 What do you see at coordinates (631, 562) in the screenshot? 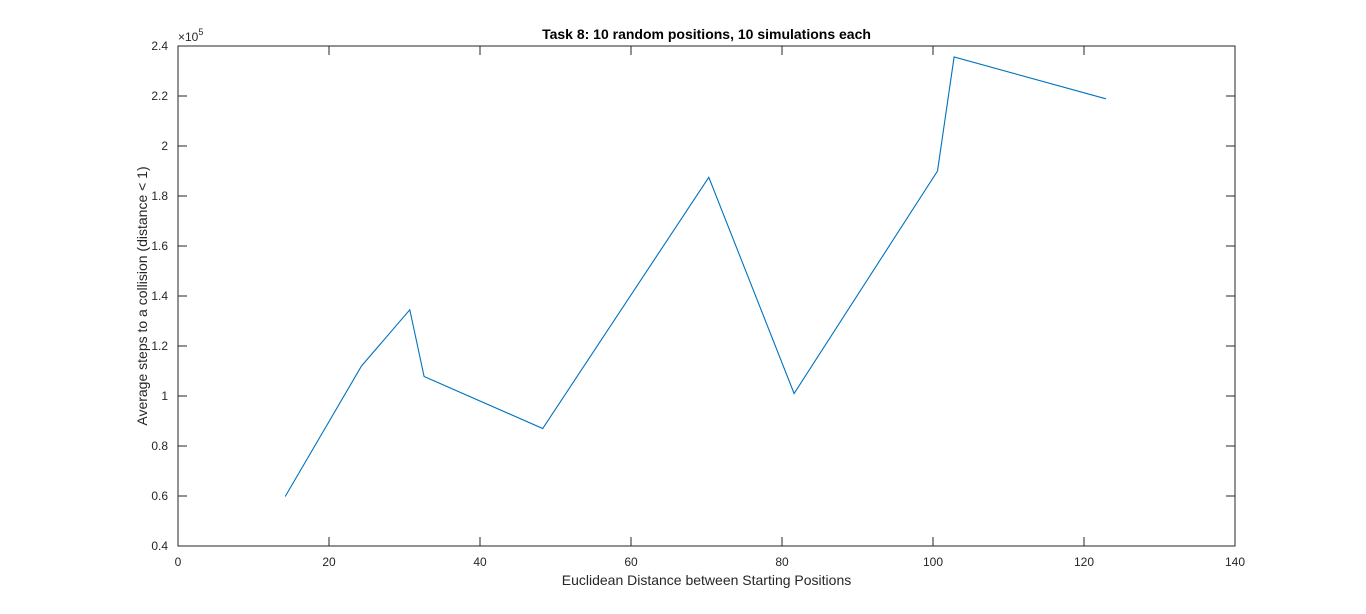
I see `x-tick-label: 60` at bounding box center [631, 562].